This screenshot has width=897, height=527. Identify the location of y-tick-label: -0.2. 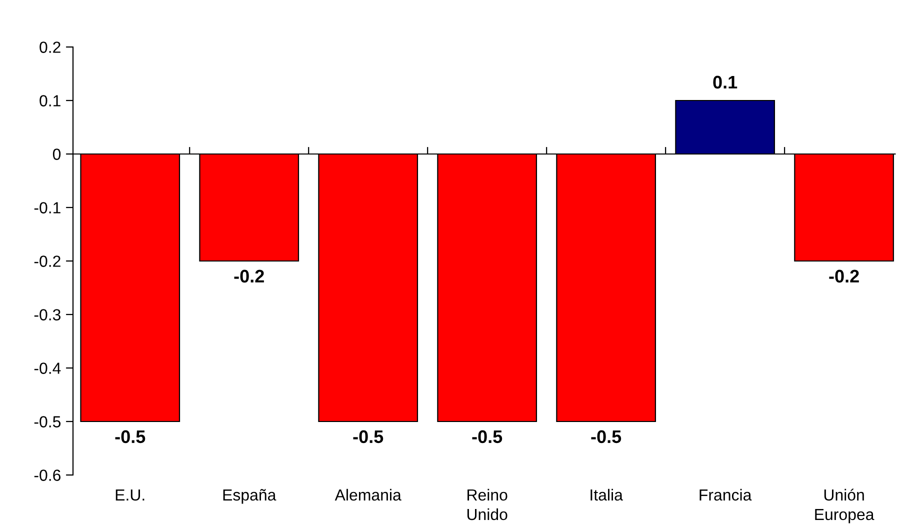
(47, 261).